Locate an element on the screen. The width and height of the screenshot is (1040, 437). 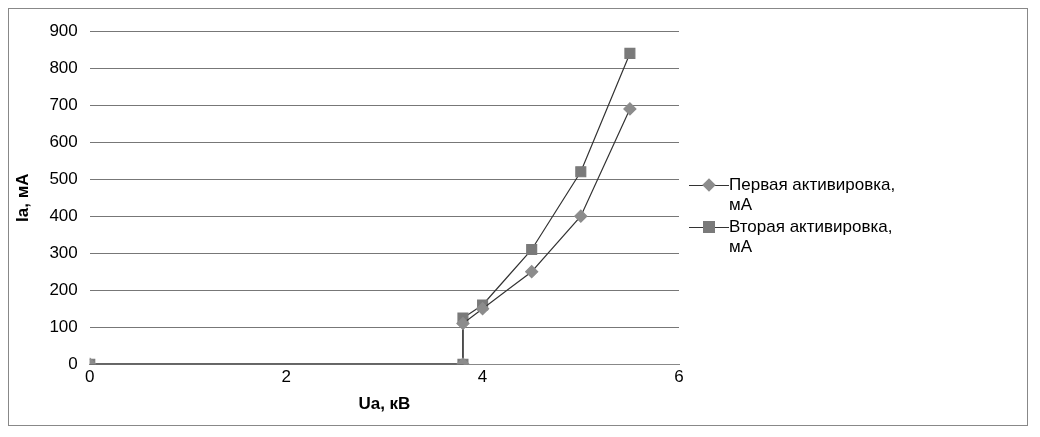
legend-label: Первая активировка, мА is located at coordinates (813, 195).